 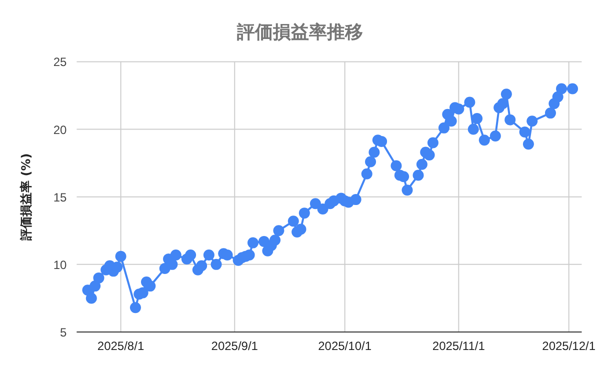 What do you see at coordinates (569, 346) in the screenshot?
I see `x-tick-label: 2025/12/1` at bounding box center [569, 346].